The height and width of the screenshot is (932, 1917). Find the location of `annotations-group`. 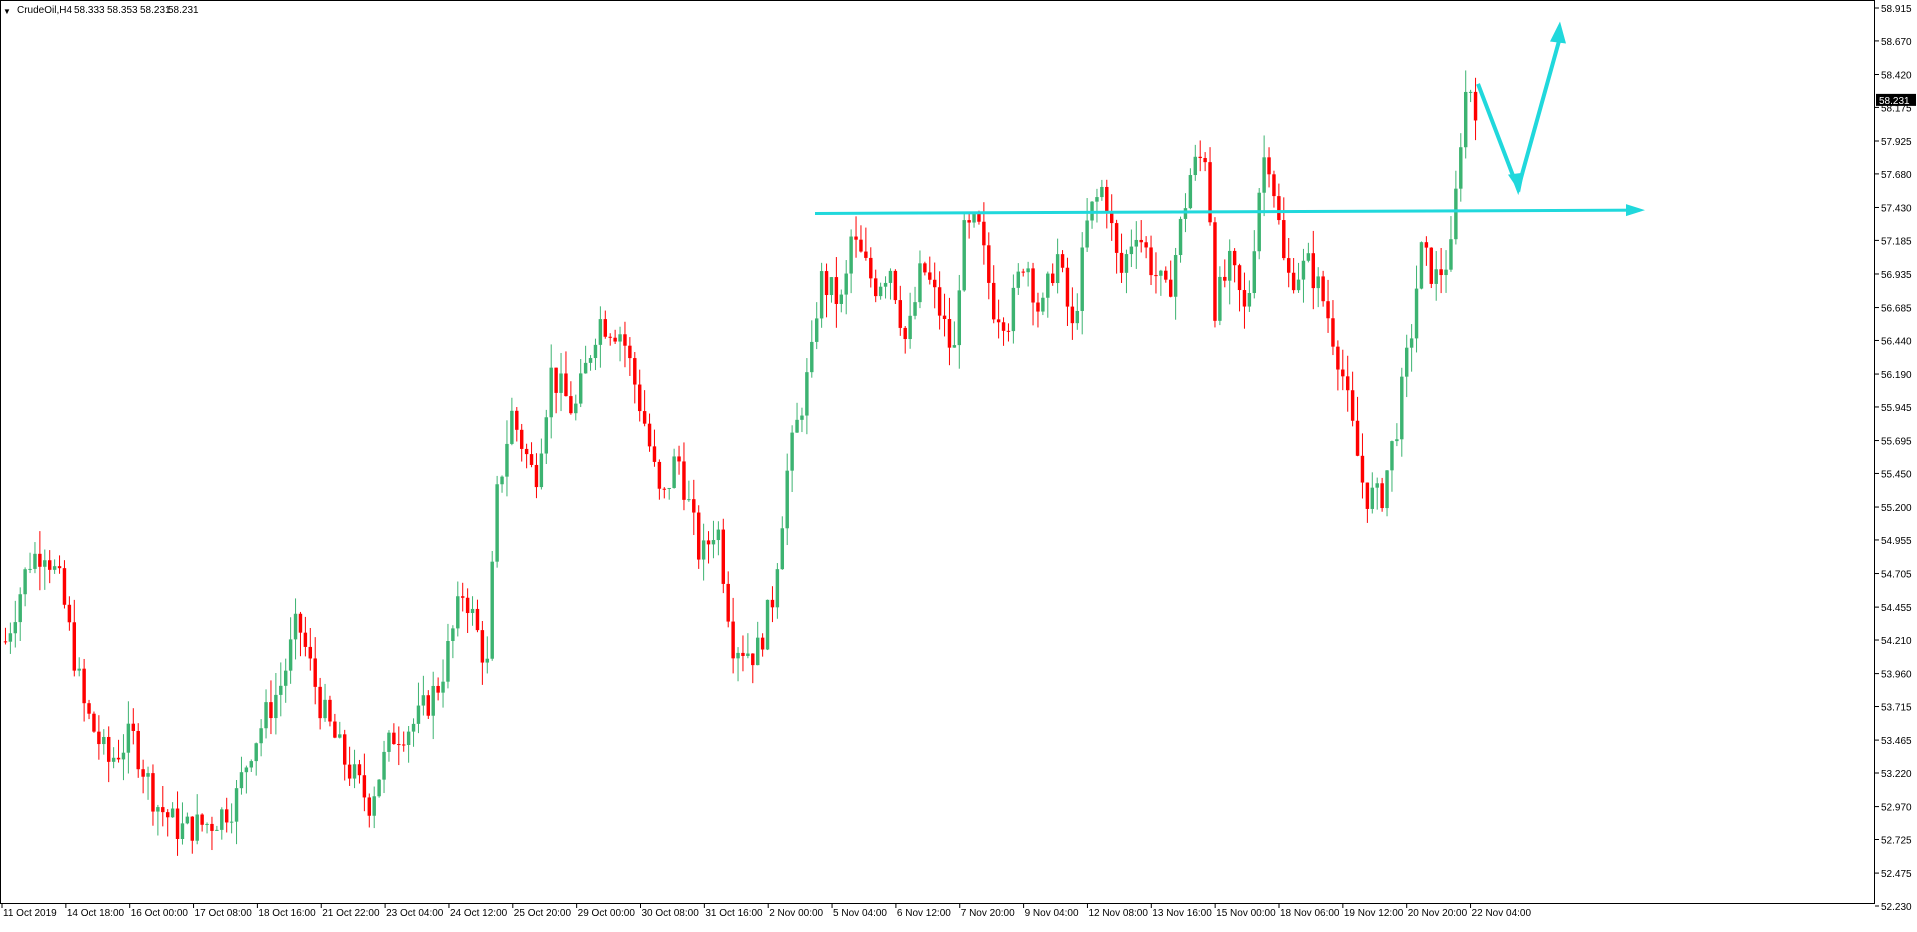

annotations-group is located at coordinates (1229, 119).